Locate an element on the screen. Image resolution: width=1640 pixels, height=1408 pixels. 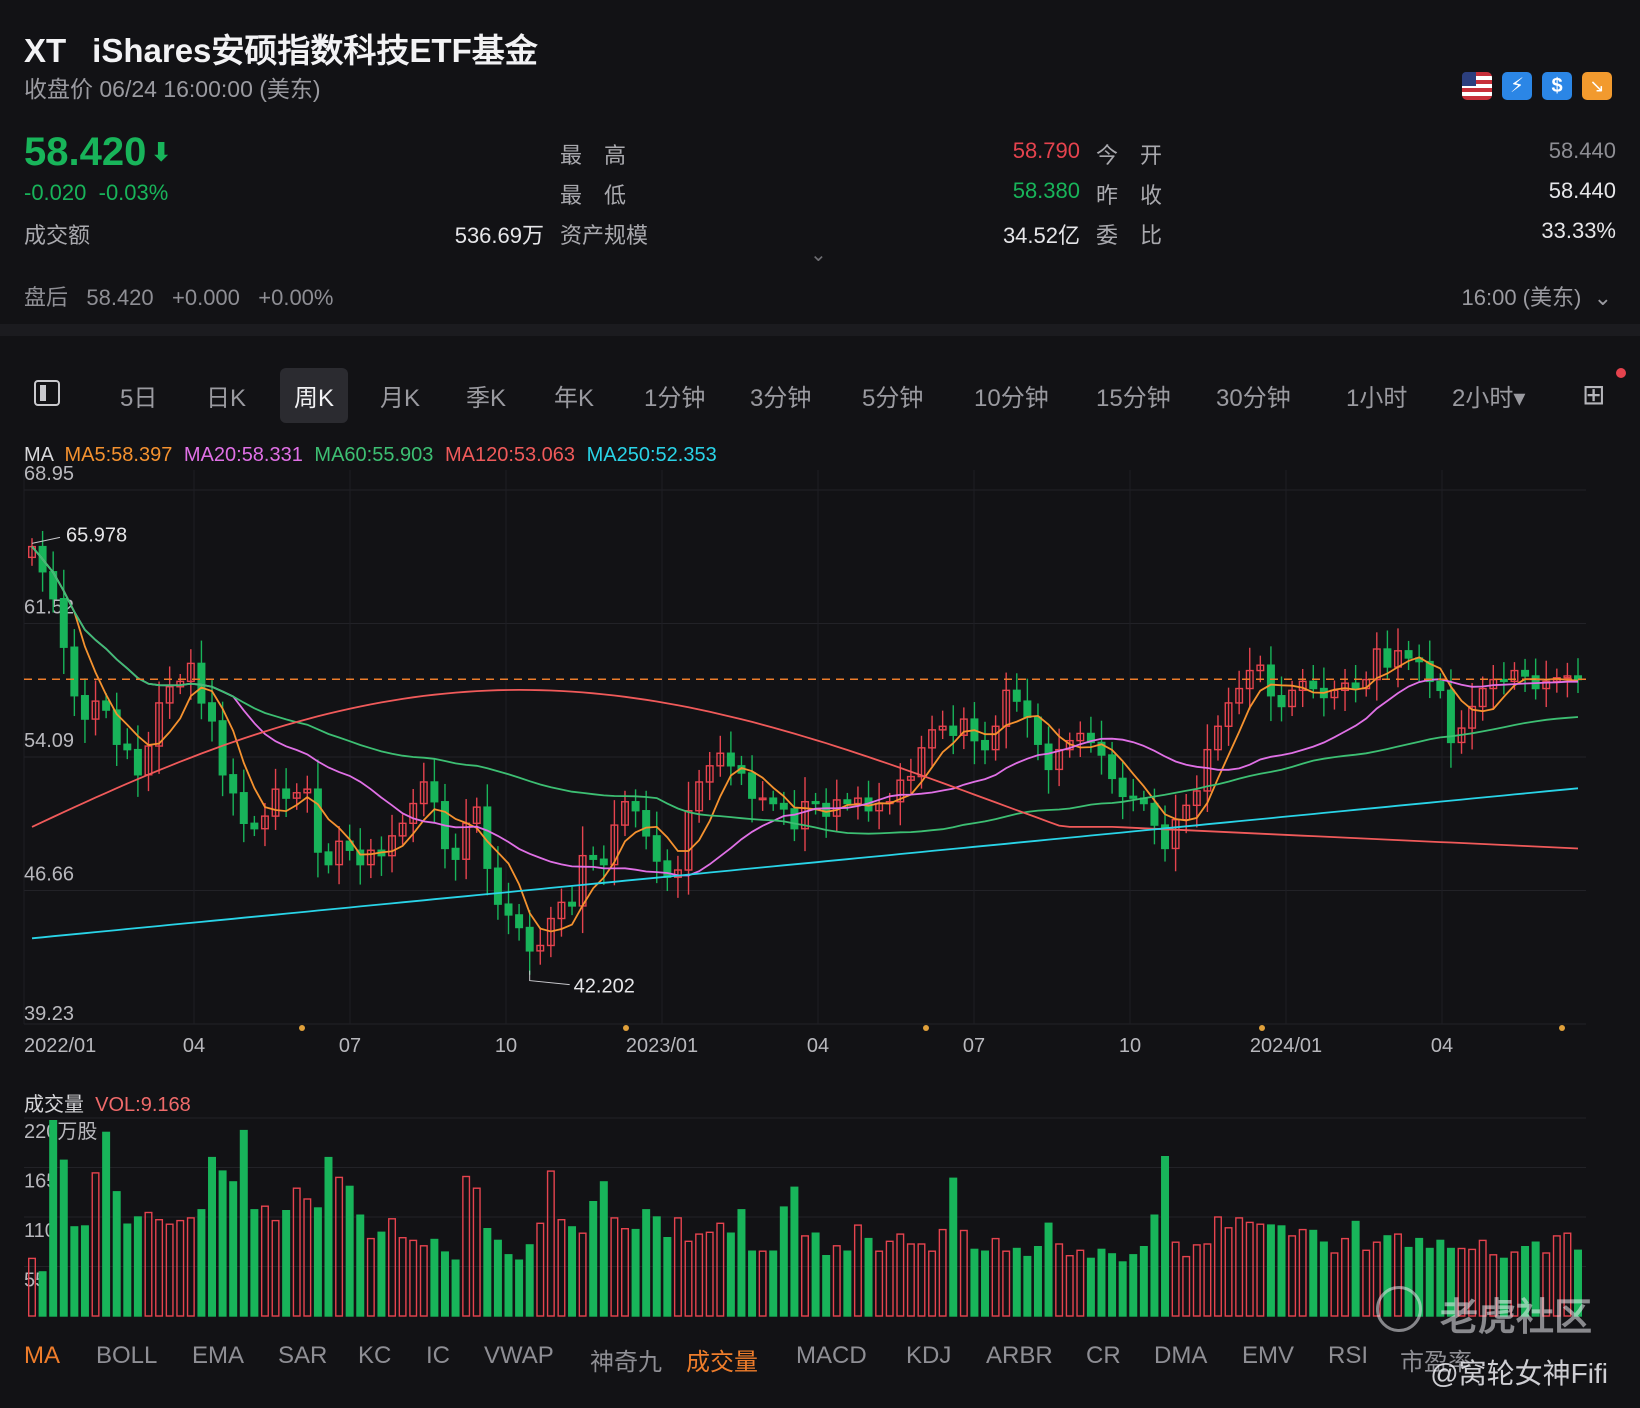
indicator-3: EMA is located at coordinates (218, 1355).